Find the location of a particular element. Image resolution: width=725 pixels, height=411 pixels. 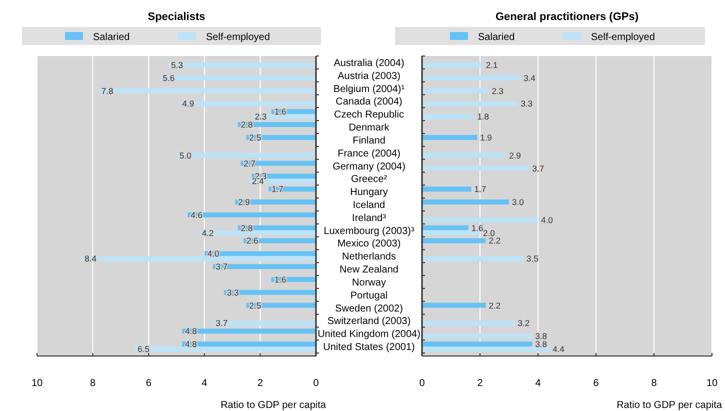

data-label: 4.9 is located at coordinates (188, 103).